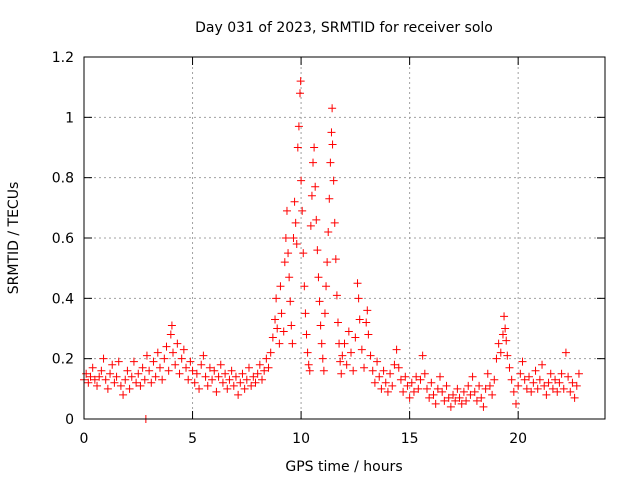  I want to click on y-tick-label: 1.2, so click(63, 58).